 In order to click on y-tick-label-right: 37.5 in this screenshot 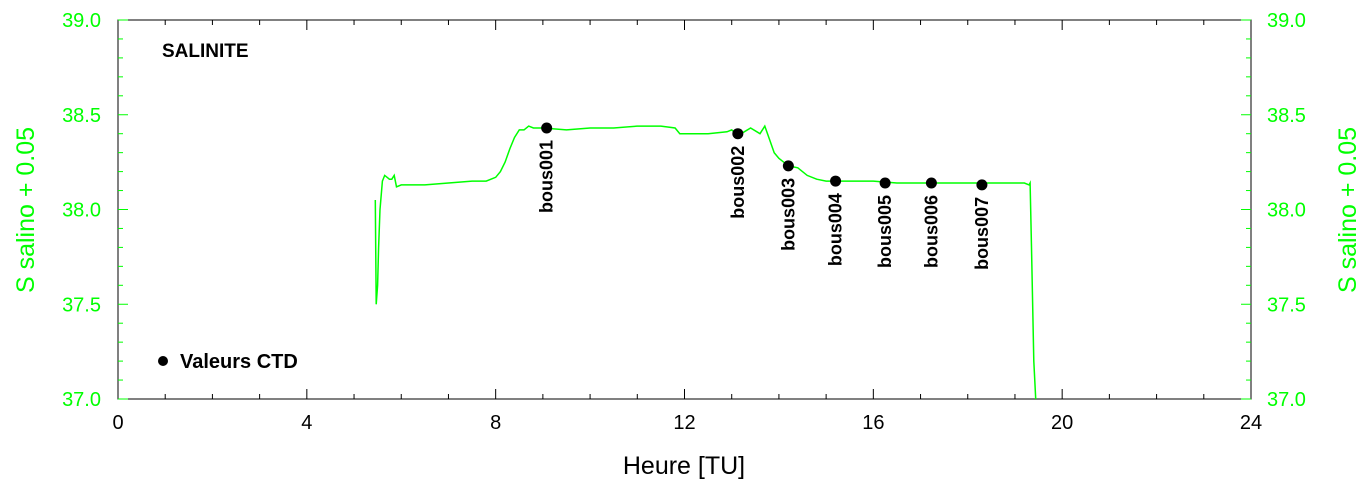, I will do `click(1286, 305)`.